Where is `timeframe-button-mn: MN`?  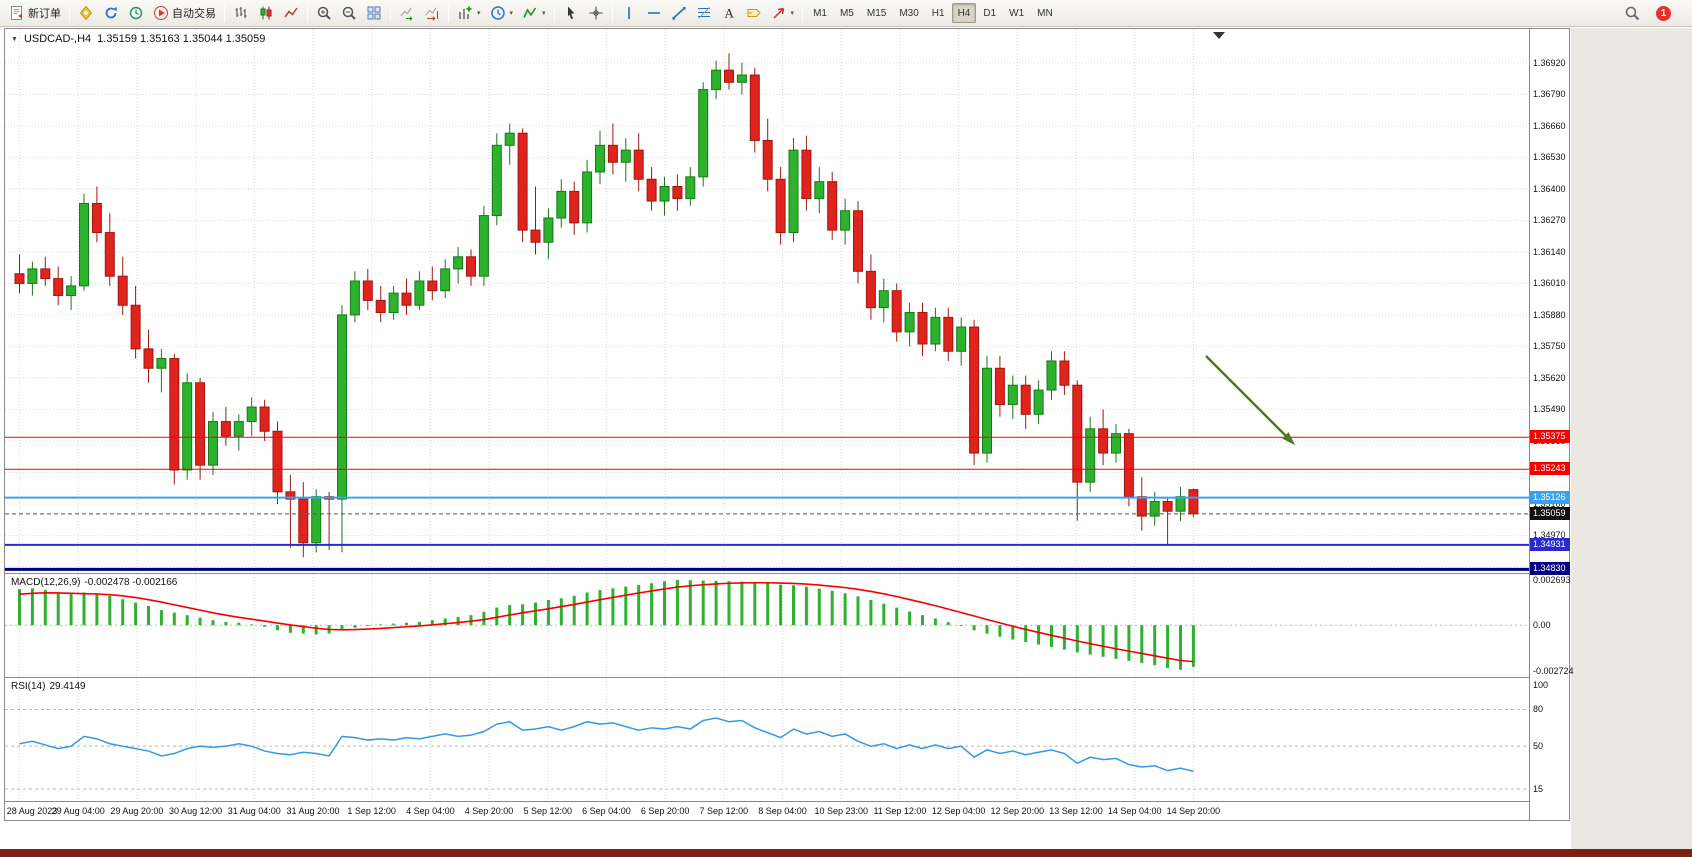
timeframe-button-mn: MN is located at coordinates (1045, 13).